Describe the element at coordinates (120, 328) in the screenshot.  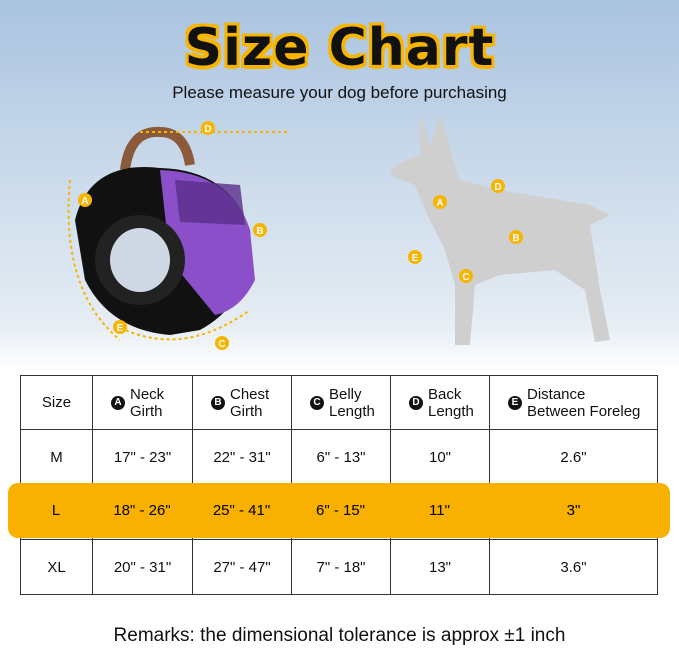
I see `marker-e: E` at that location.